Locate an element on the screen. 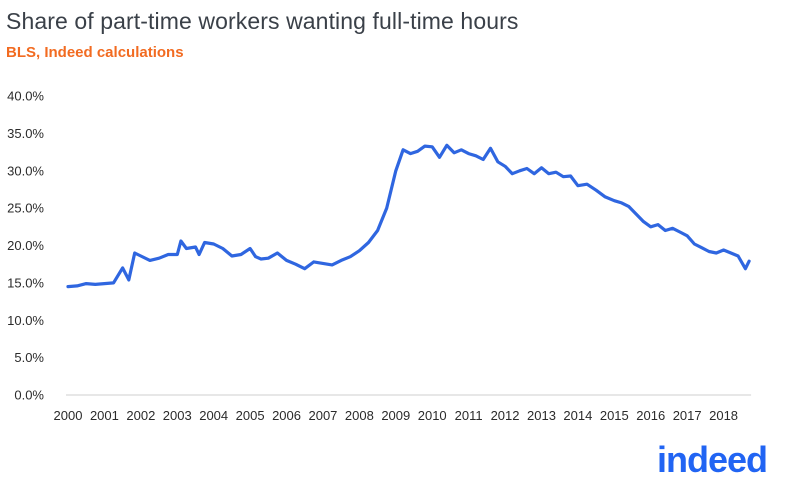 The image size is (785, 491). y-tick-label: 40.0% is located at coordinates (25, 96).